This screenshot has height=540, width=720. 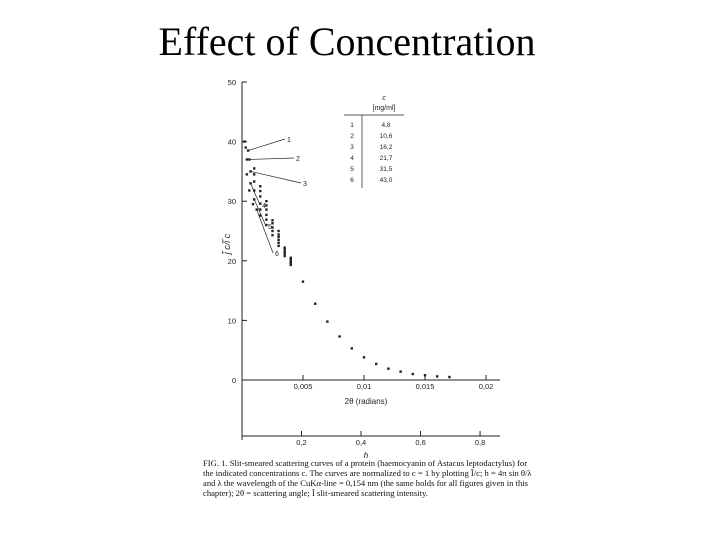 I want to click on x-tick-label: 0,01, so click(x=364, y=386).